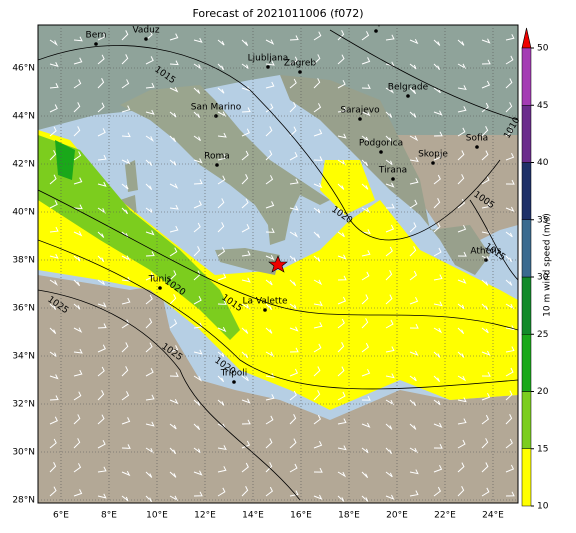  I want to click on colorbar-tick-label: 40, so click(543, 163).